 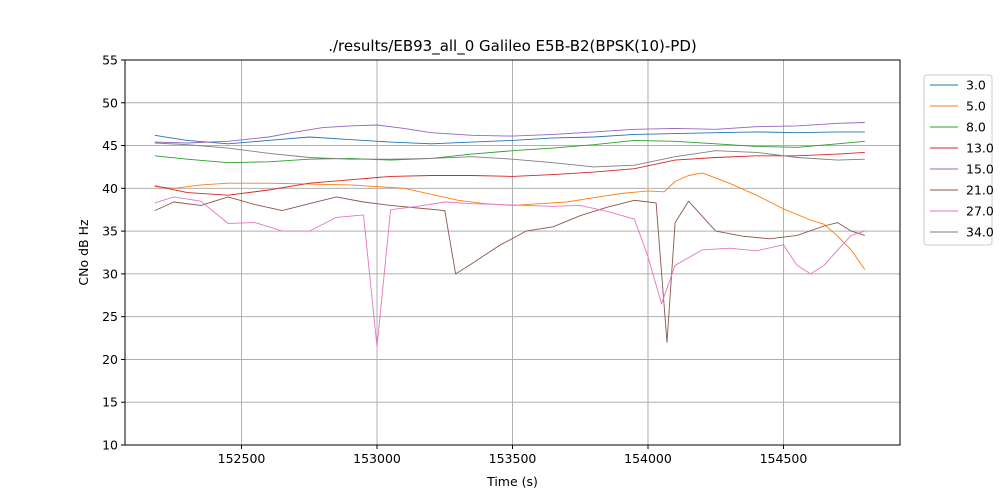 What do you see at coordinates (976, 106) in the screenshot?
I see `legend-label: 5.0` at bounding box center [976, 106].